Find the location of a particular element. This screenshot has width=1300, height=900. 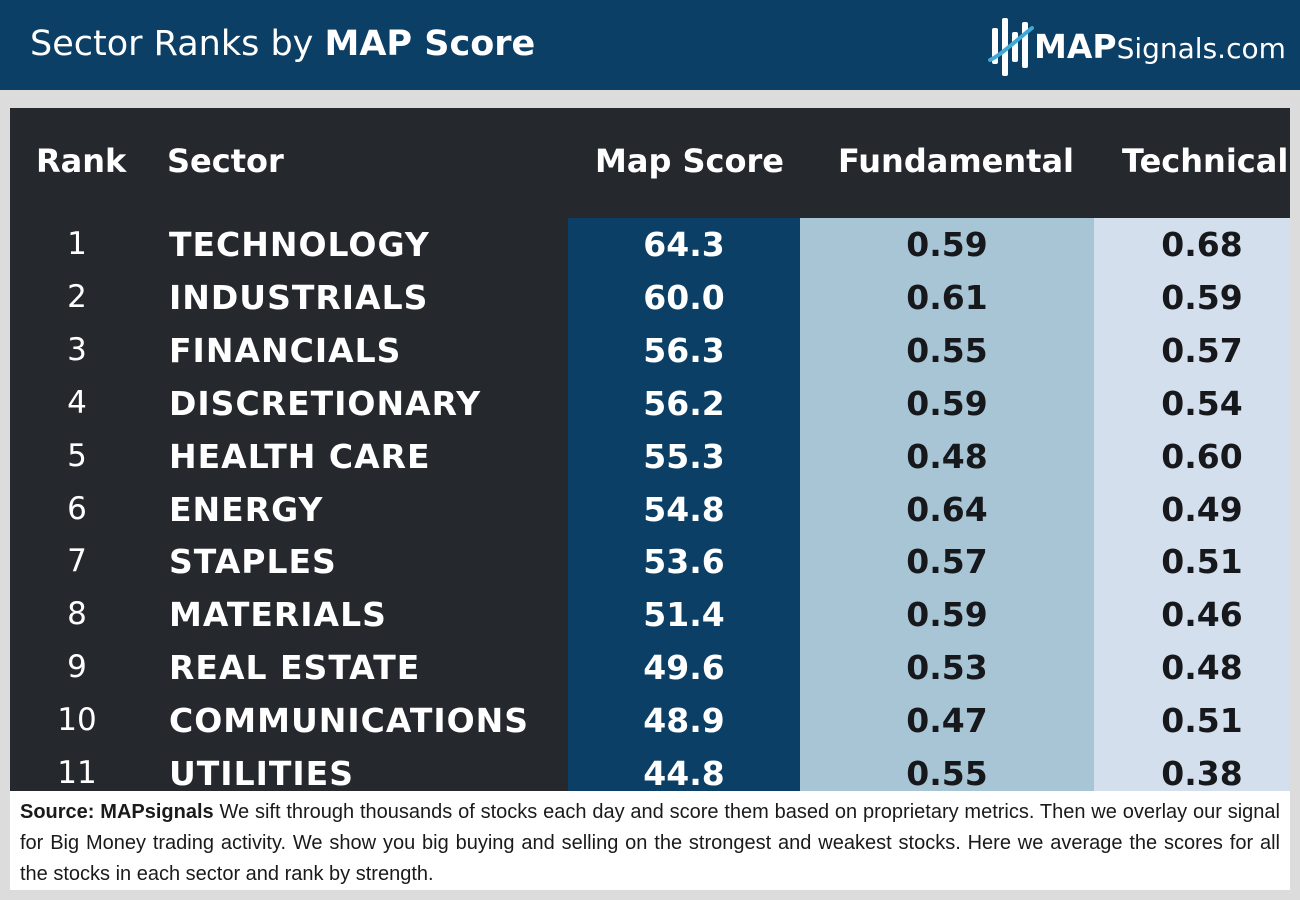

technical-cell: 0.57 is located at coordinates (1202, 350).